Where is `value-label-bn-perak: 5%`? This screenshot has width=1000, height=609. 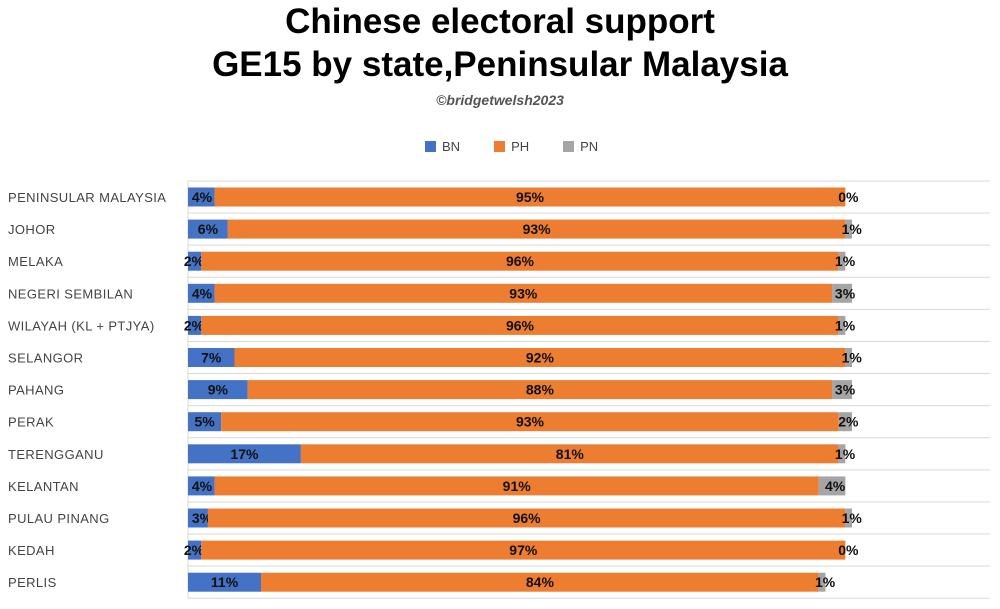 value-label-bn-perak: 5% is located at coordinates (204, 422).